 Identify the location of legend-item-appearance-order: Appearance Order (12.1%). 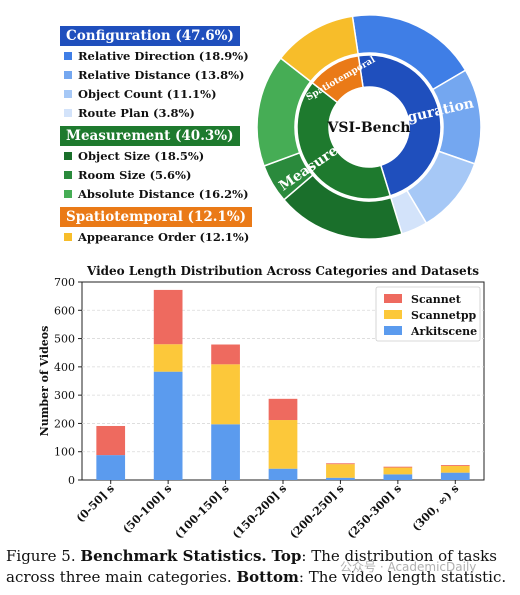
(160, 236).